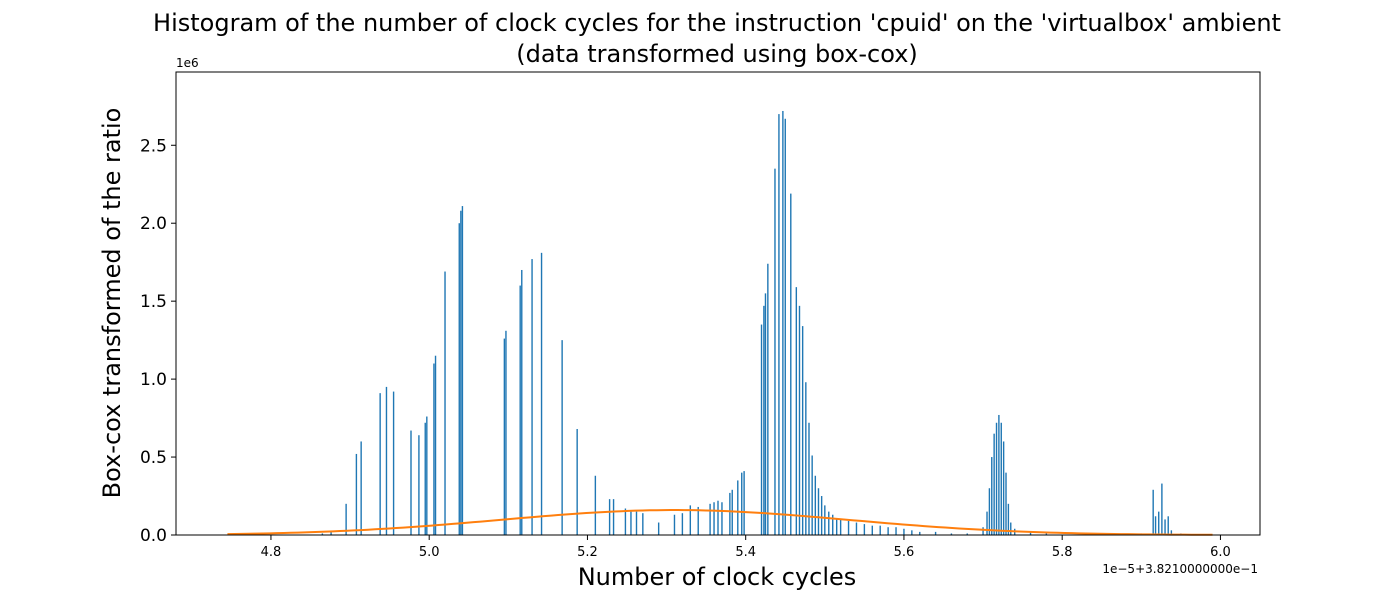 The height and width of the screenshot is (605, 1400). Describe the element at coordinates (1062, 552) in the screenshot. I see `x-tick-label: 5.8` at that location.